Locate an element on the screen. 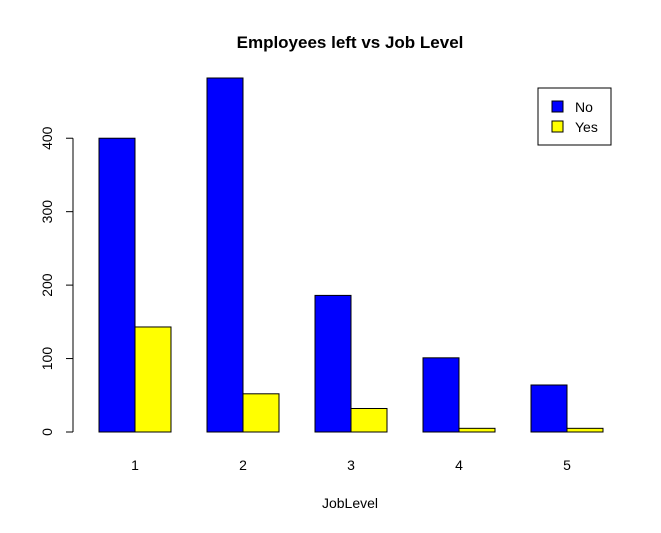 Image resolution: width=661 pixels, height=533 pixels. x-tick-label-4: 4 is located at coordinates (459, 465).